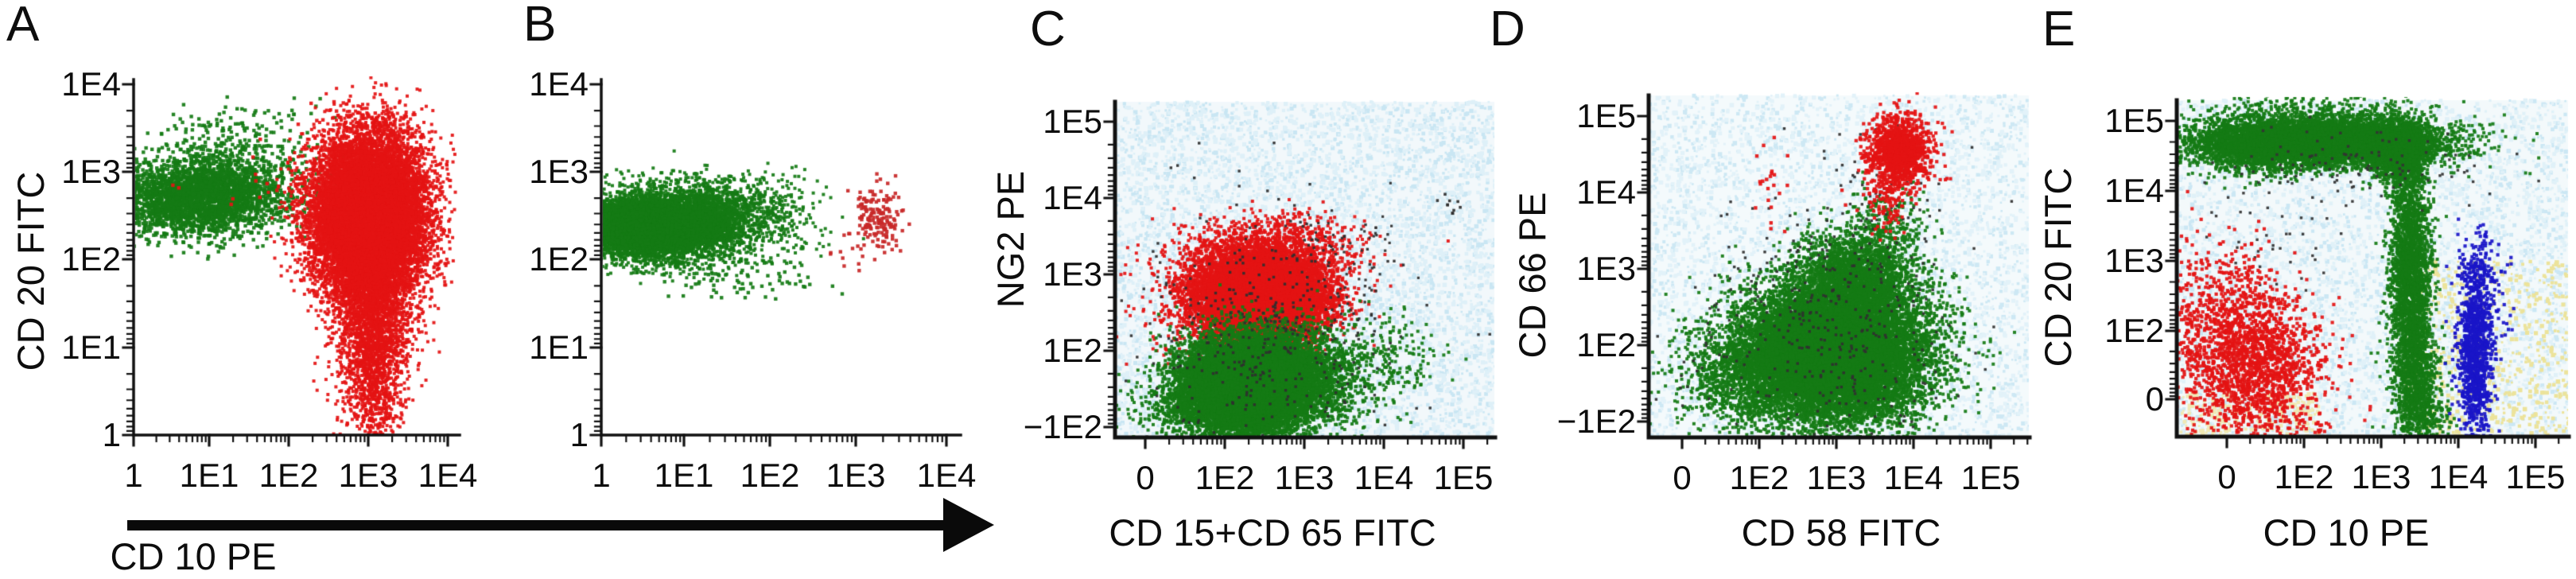 The height and width of the screenshot is (579, 2576). I want to click on panel-letter-d: D, so click(1507, 29).